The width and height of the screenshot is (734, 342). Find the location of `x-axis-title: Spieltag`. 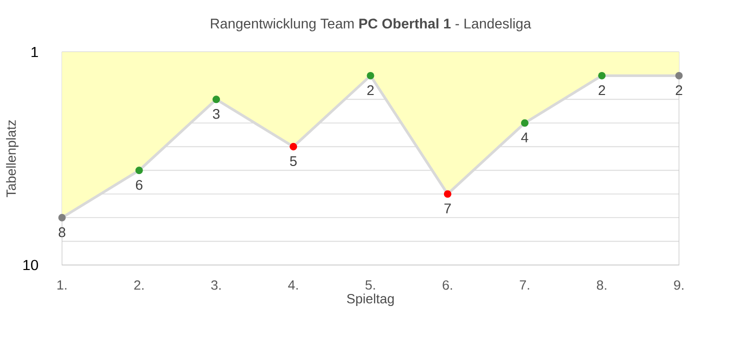

x-axis-title: Spieltag is located at coordinates (370, 300).